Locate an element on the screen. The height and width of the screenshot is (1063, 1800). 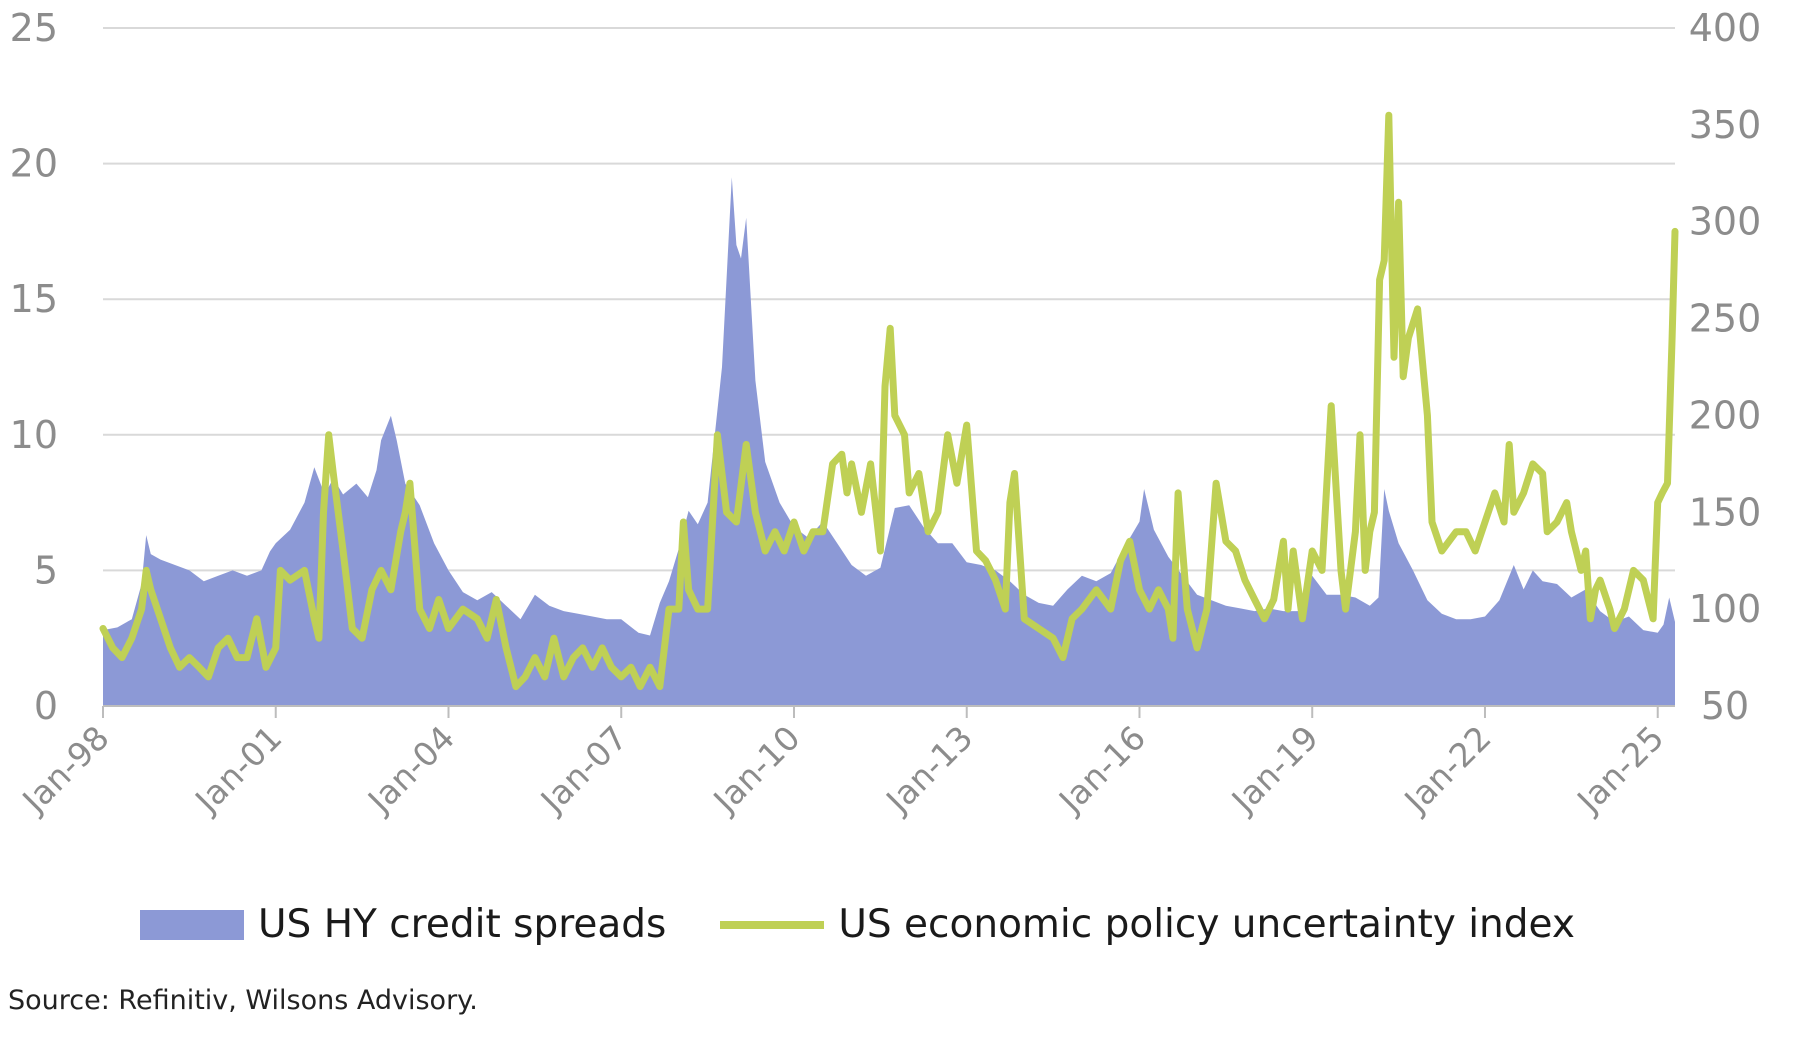
y-left-tick-label: 10 is located at coordinates (34, 435).